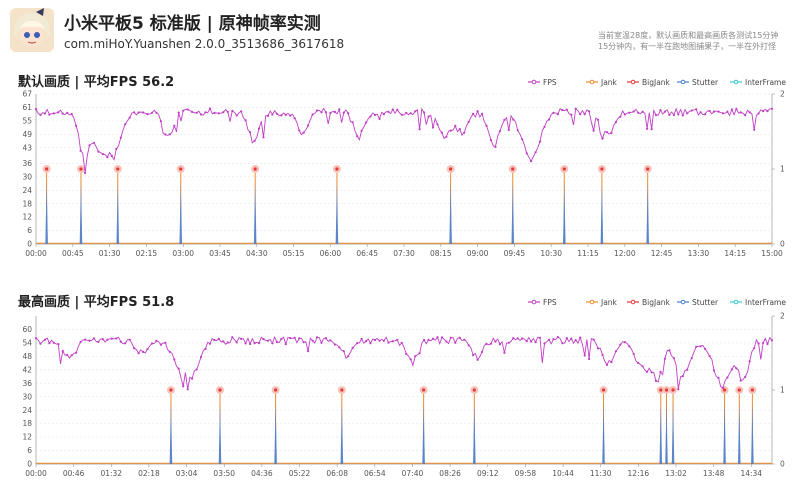  I want to click on x-tick-label: 09:58, so click(526, 473).